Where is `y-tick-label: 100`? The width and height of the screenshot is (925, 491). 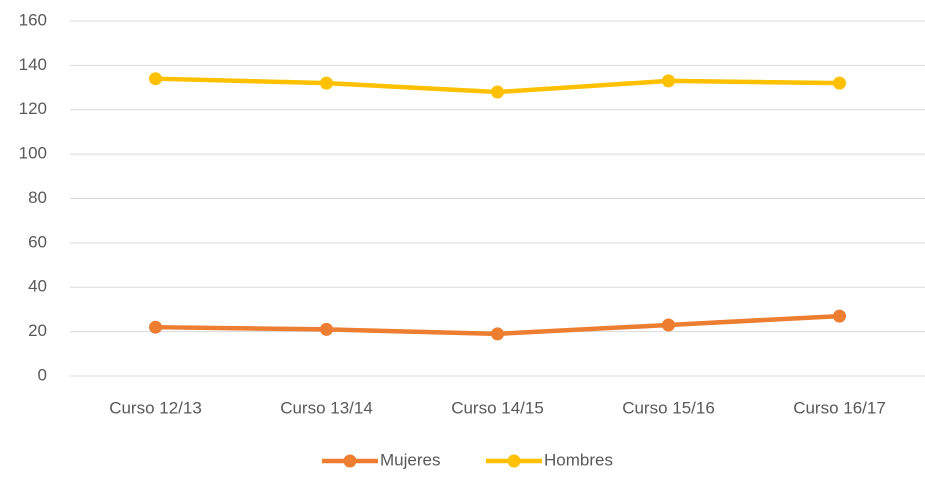
y-tick-label: 100 is located at coordinates (33, 153).